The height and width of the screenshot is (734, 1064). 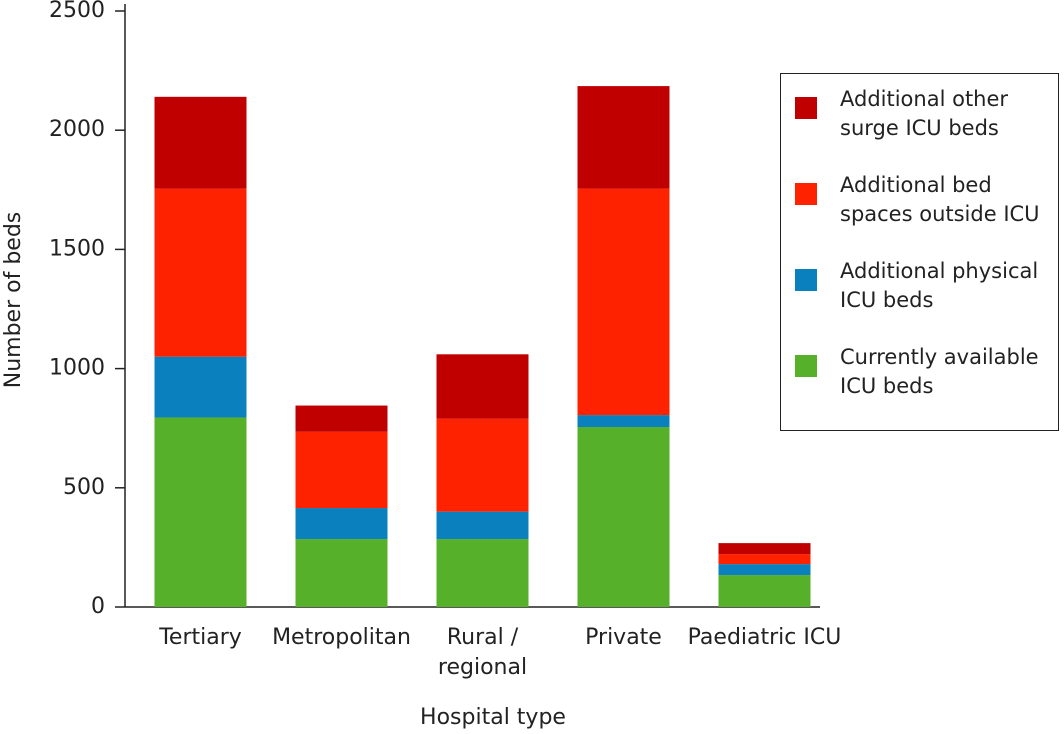 I want to click on x-tick-label: Metropolitan, so click(x=341, y=637).